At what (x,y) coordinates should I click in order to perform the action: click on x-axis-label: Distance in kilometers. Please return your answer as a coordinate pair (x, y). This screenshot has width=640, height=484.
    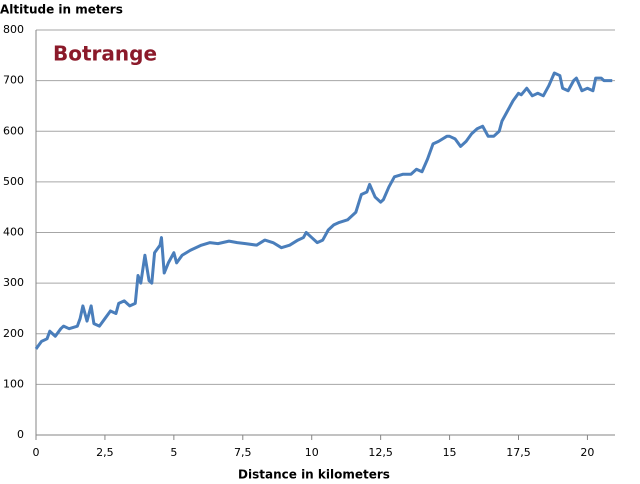
    Looking at the image, I should click on (314, 475).